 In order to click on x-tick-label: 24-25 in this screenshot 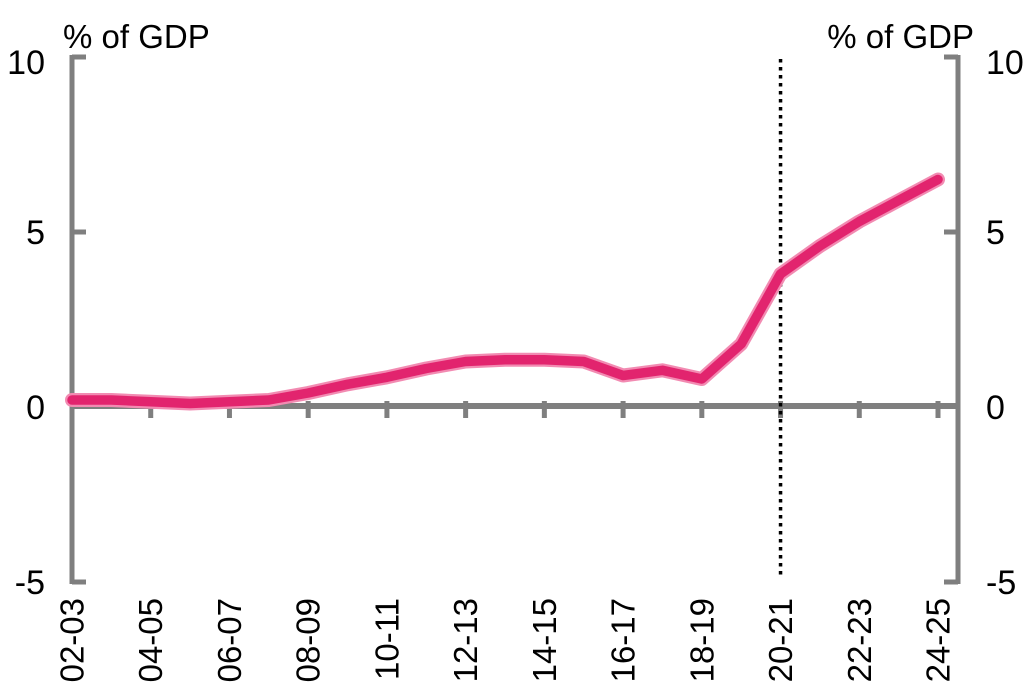, I will do `click(938, 640)`.